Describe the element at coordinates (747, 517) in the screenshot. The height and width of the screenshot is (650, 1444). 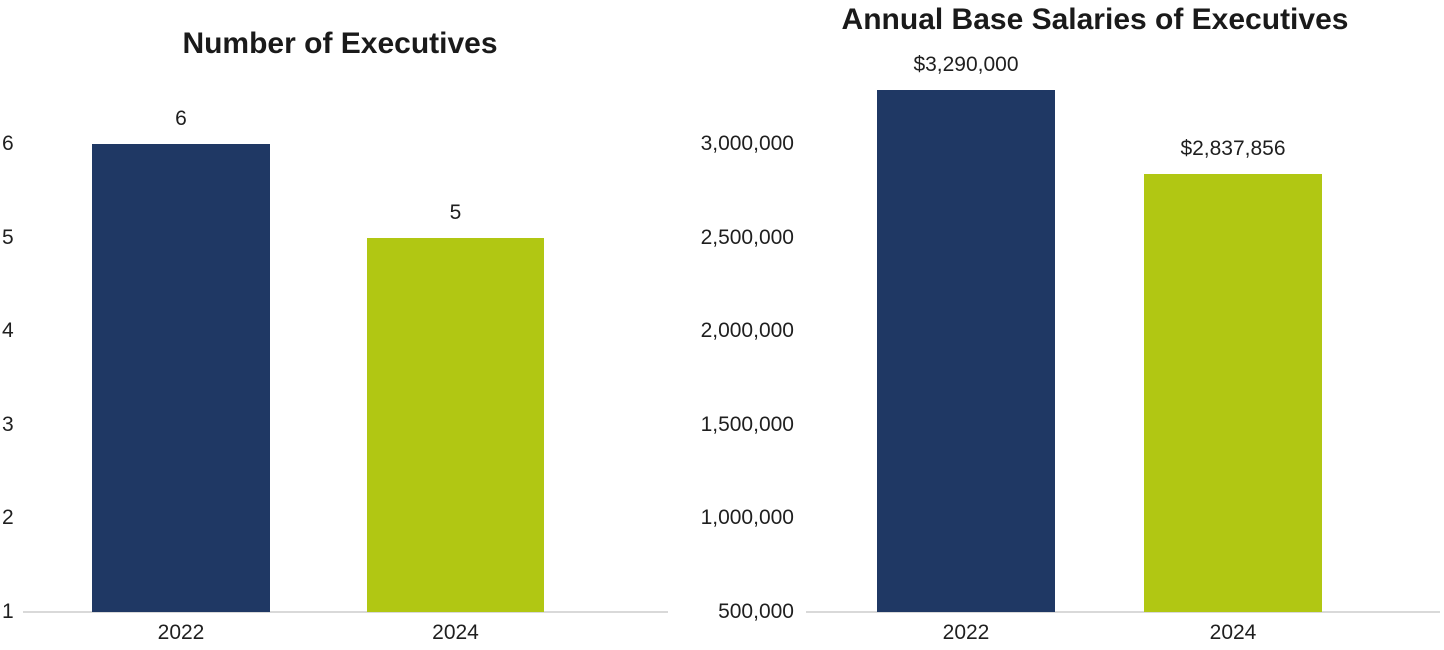
I see `y-axis-tick-label: 1,000,000` at that location.